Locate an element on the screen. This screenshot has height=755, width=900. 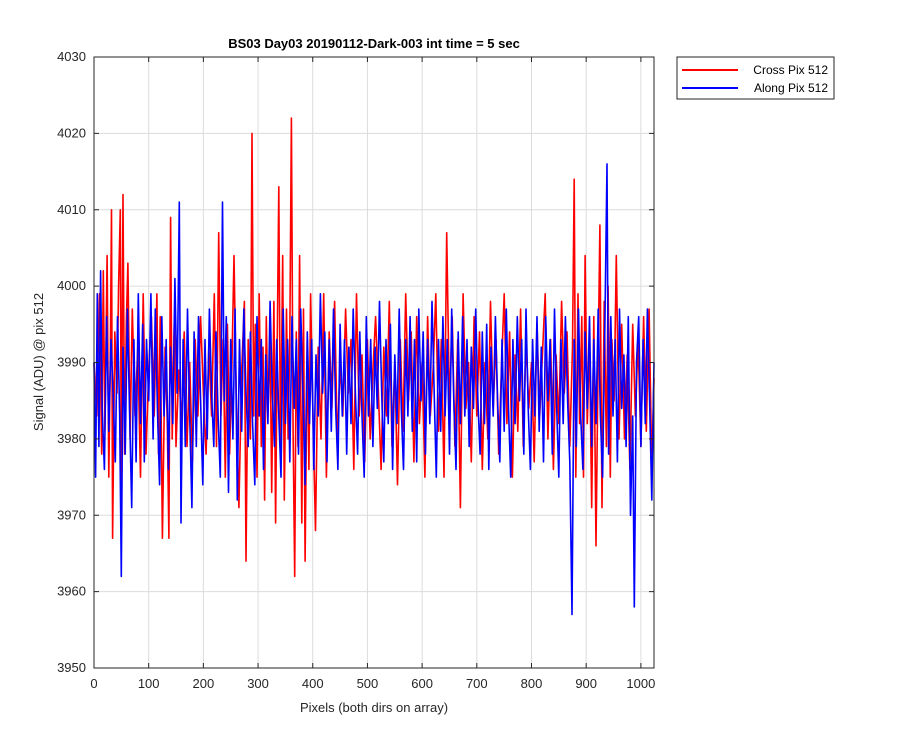
legend: Cross Pix 512 Along Pix 512 is located at coordinates (755, 78).